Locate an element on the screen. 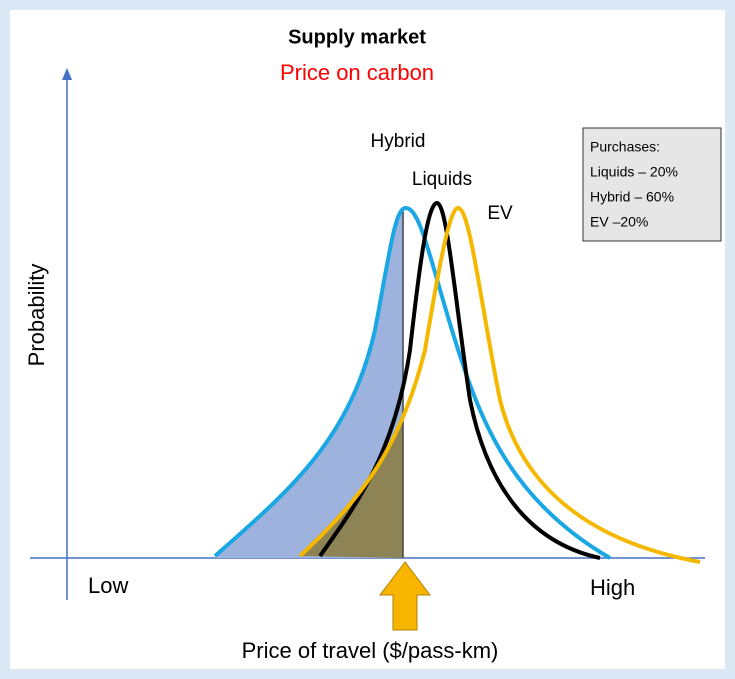 The height and width of the screenshot is (679, 735). x-high-label: High is located at coordinates (612, 587).